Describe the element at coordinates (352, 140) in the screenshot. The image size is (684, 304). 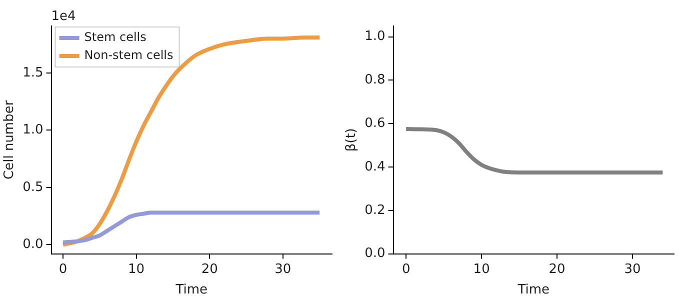
I see `y-axis-title: β(t)` at that location.